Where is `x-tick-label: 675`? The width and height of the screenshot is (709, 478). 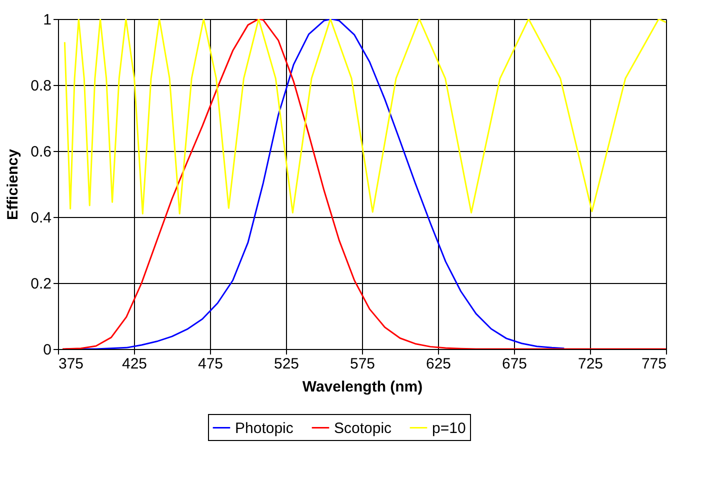 x-tick-label: 675 is located at coordinates (515, 364).